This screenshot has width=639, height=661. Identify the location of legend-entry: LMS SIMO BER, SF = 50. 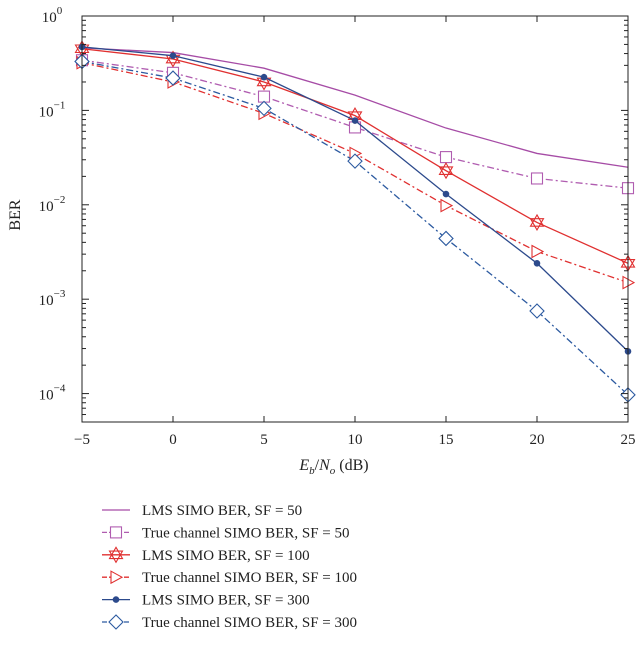
(202, 511).